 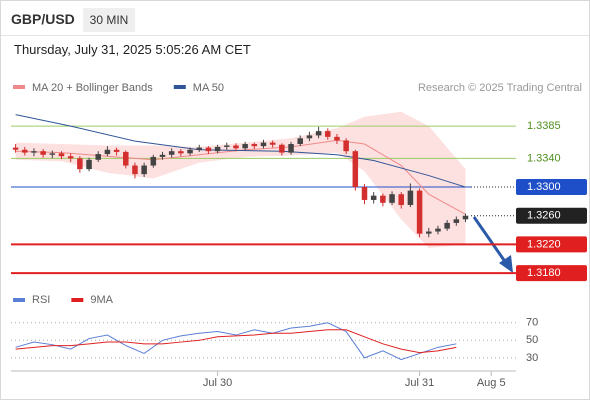 What do you see at coordinates (544, 244) in the screenshot?
I see `level-label: 1.3220` at bounding box center [544, 244].